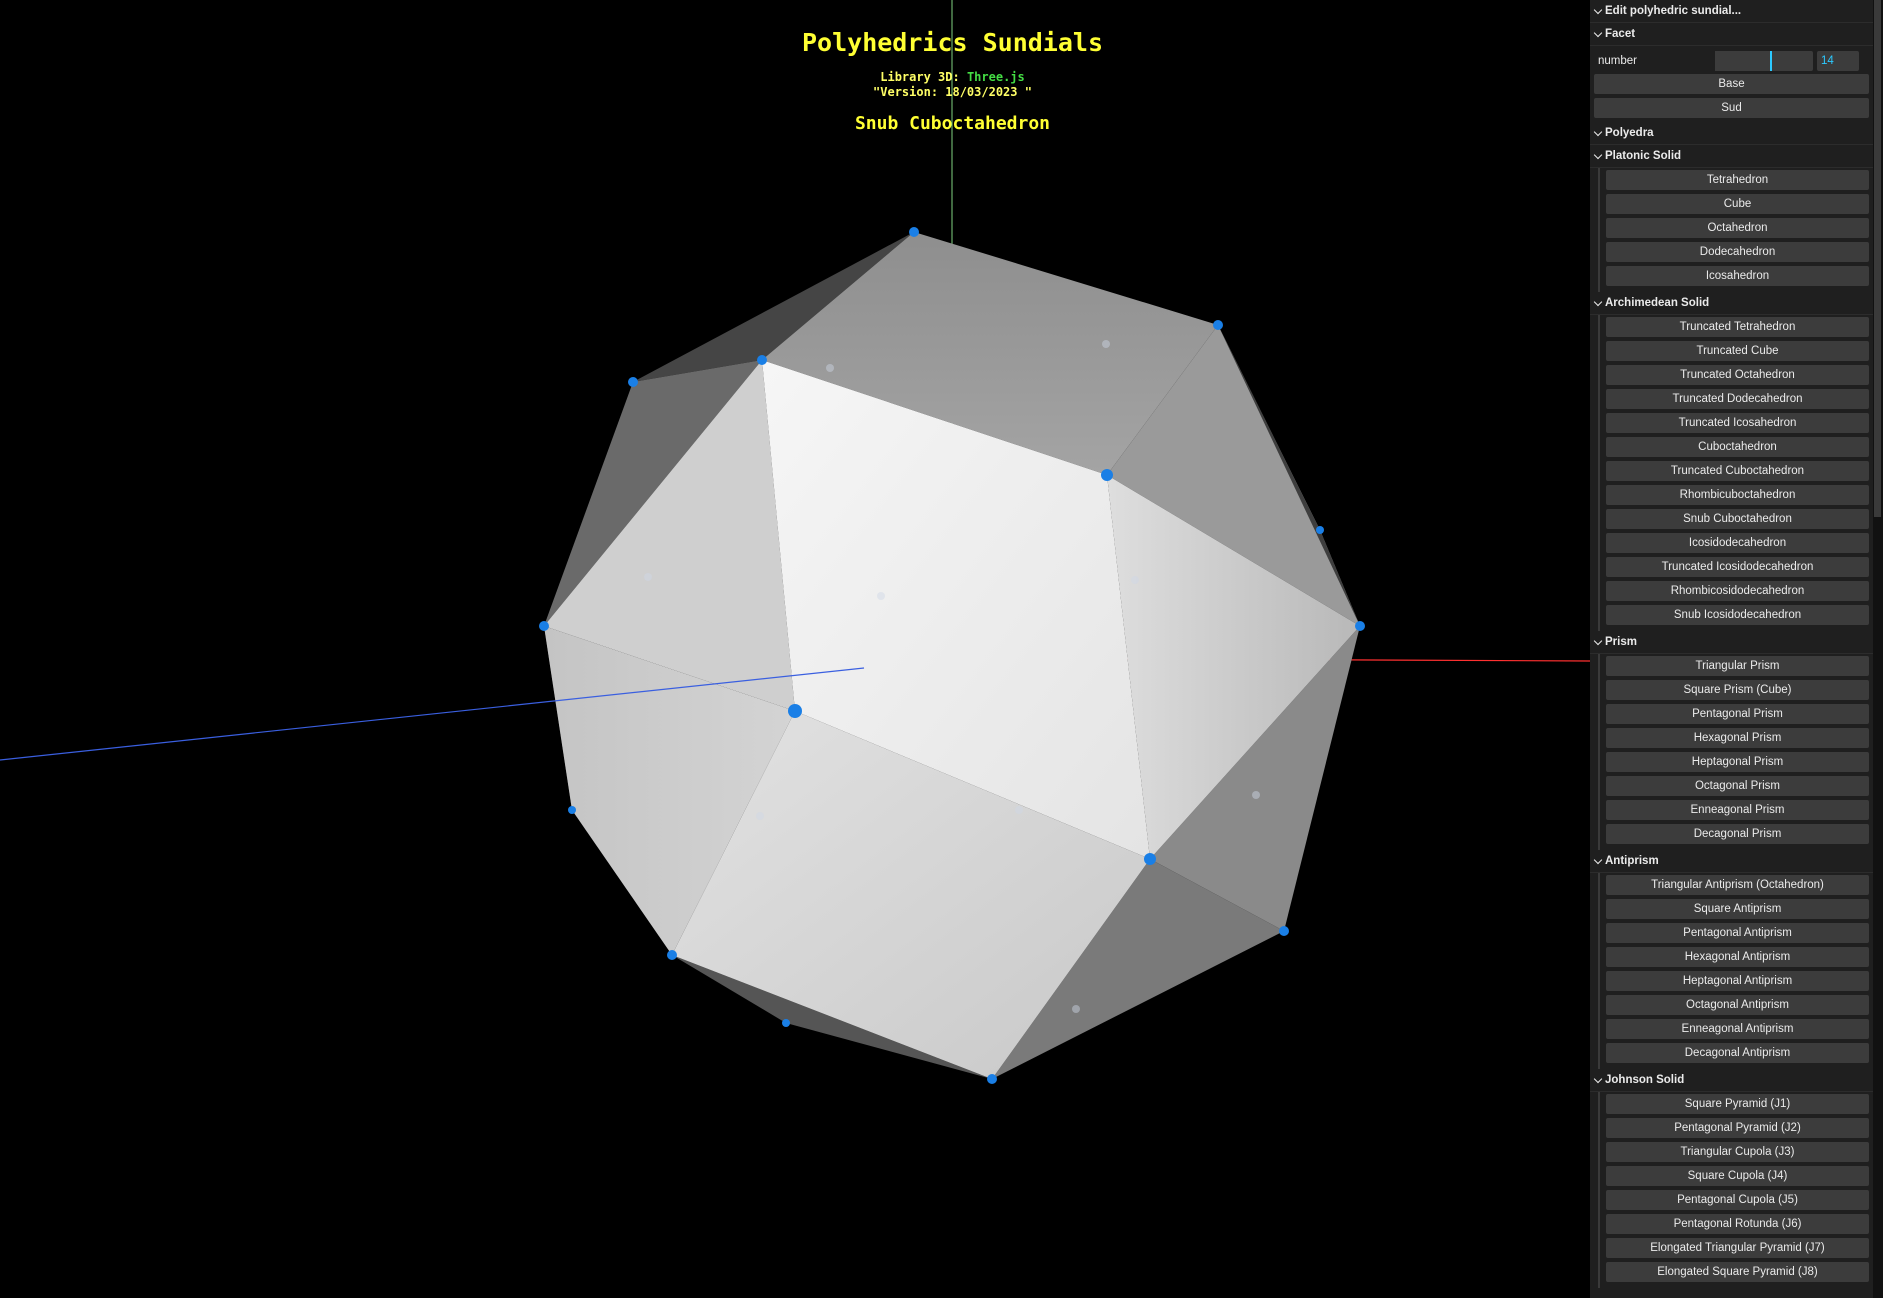  Describe the element at coordinates (1737, 1029) in the screenshot. I see `enneagonal-antiprism-button: Enneagonal Antiprism` at that location.